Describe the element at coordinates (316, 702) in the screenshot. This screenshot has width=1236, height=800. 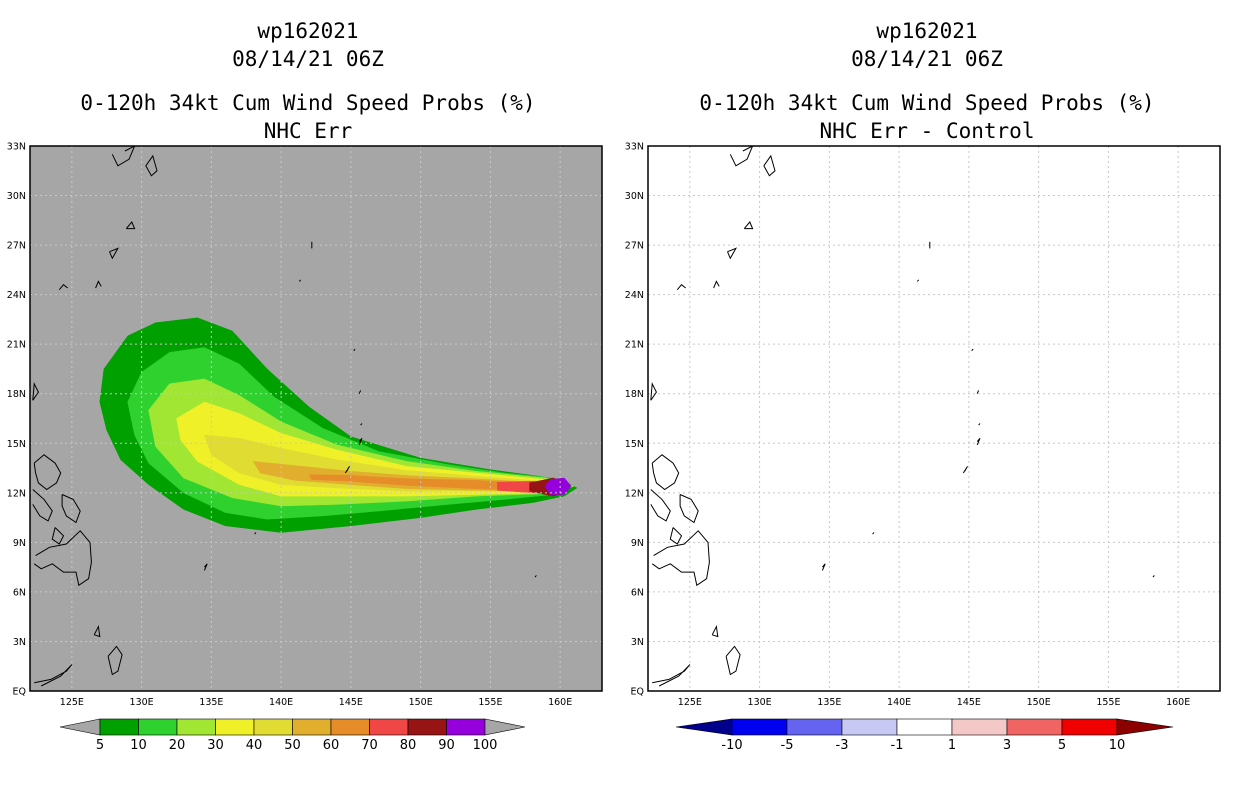
I see `left-x-ticks: 125E 130E 135E 140E 145E 150E 155E 160E` at that location.